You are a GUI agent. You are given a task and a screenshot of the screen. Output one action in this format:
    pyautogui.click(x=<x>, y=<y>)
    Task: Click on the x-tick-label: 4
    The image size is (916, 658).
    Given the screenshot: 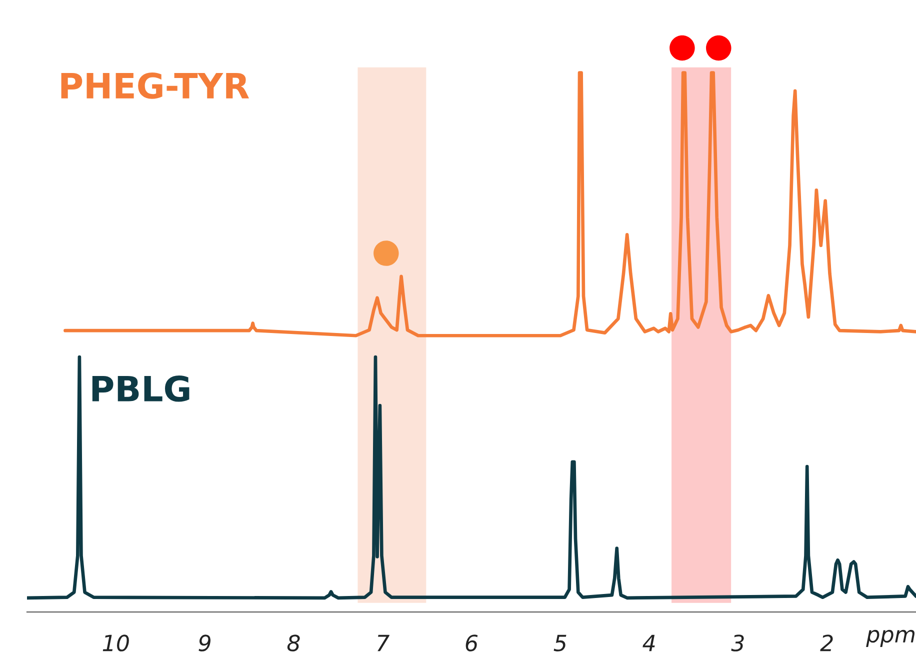 What is the action you would take?
    pyautogui.click(x=648, y=643)
    